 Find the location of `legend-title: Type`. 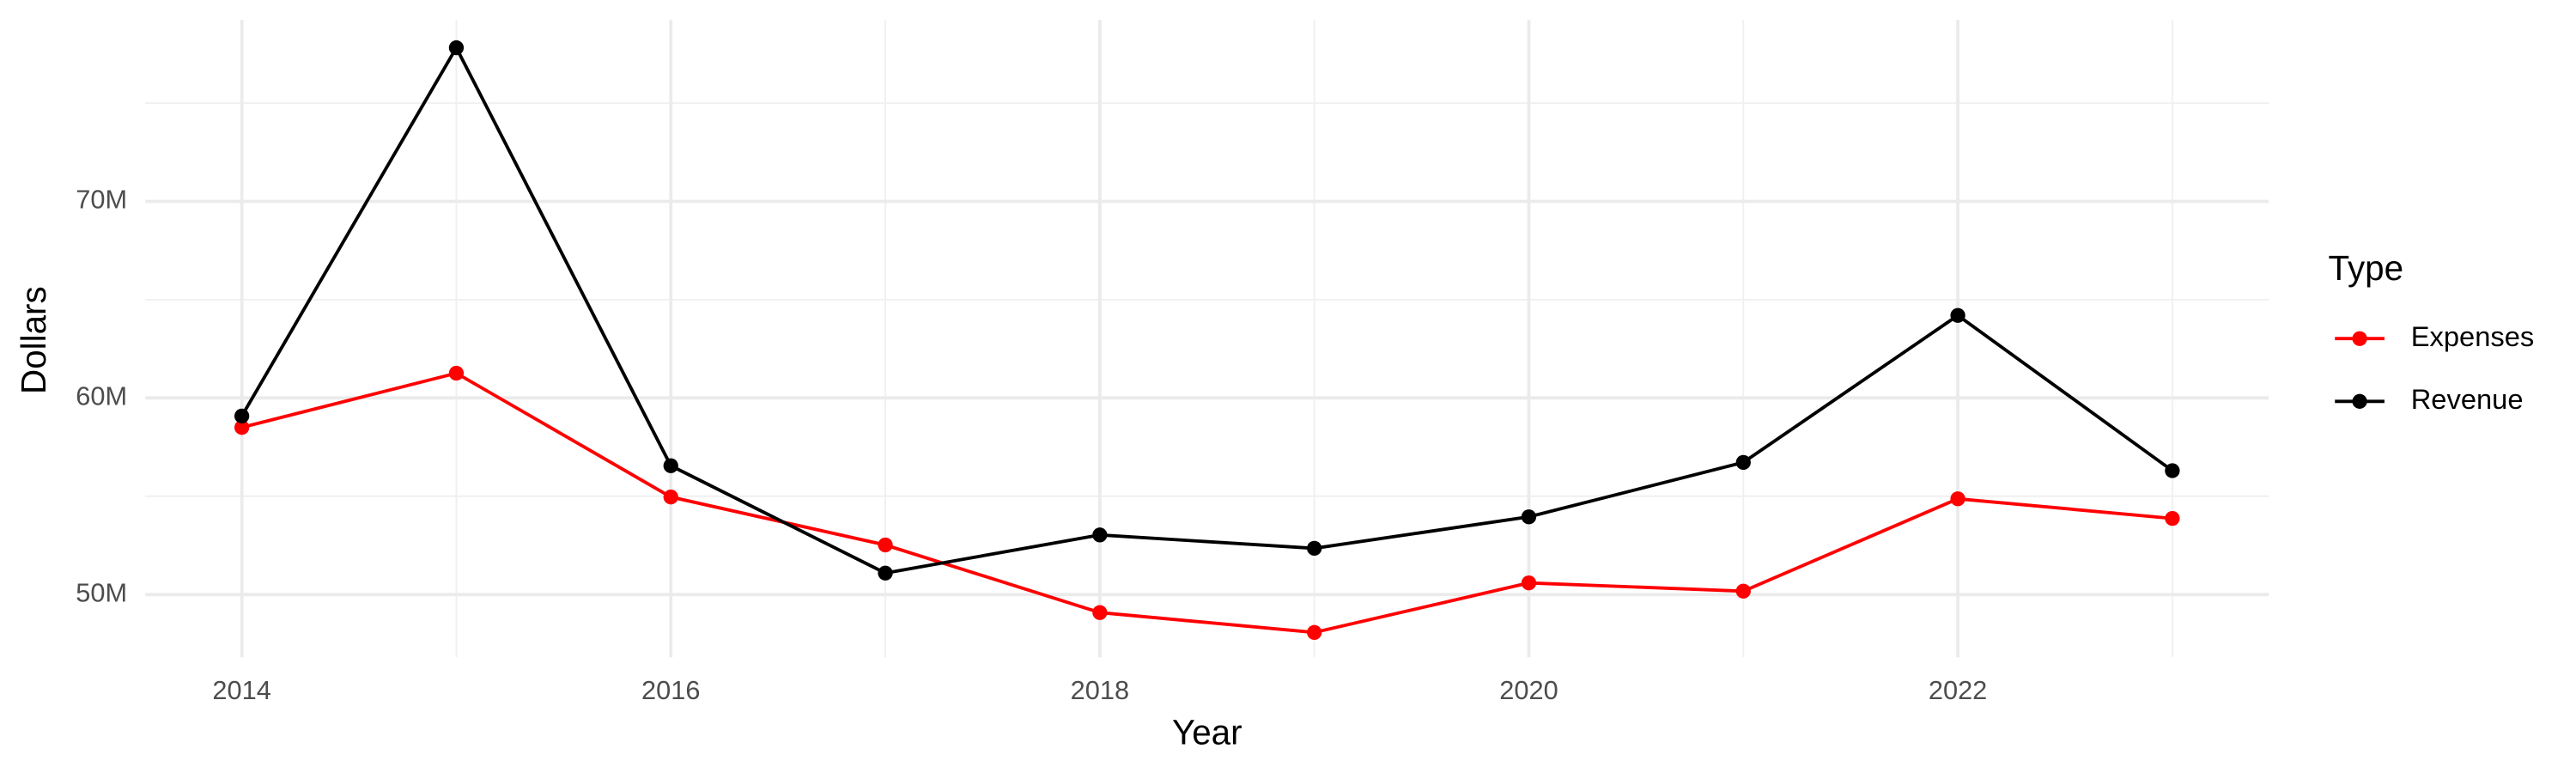

legend-title: Type is located at coordinates (2367, 268).